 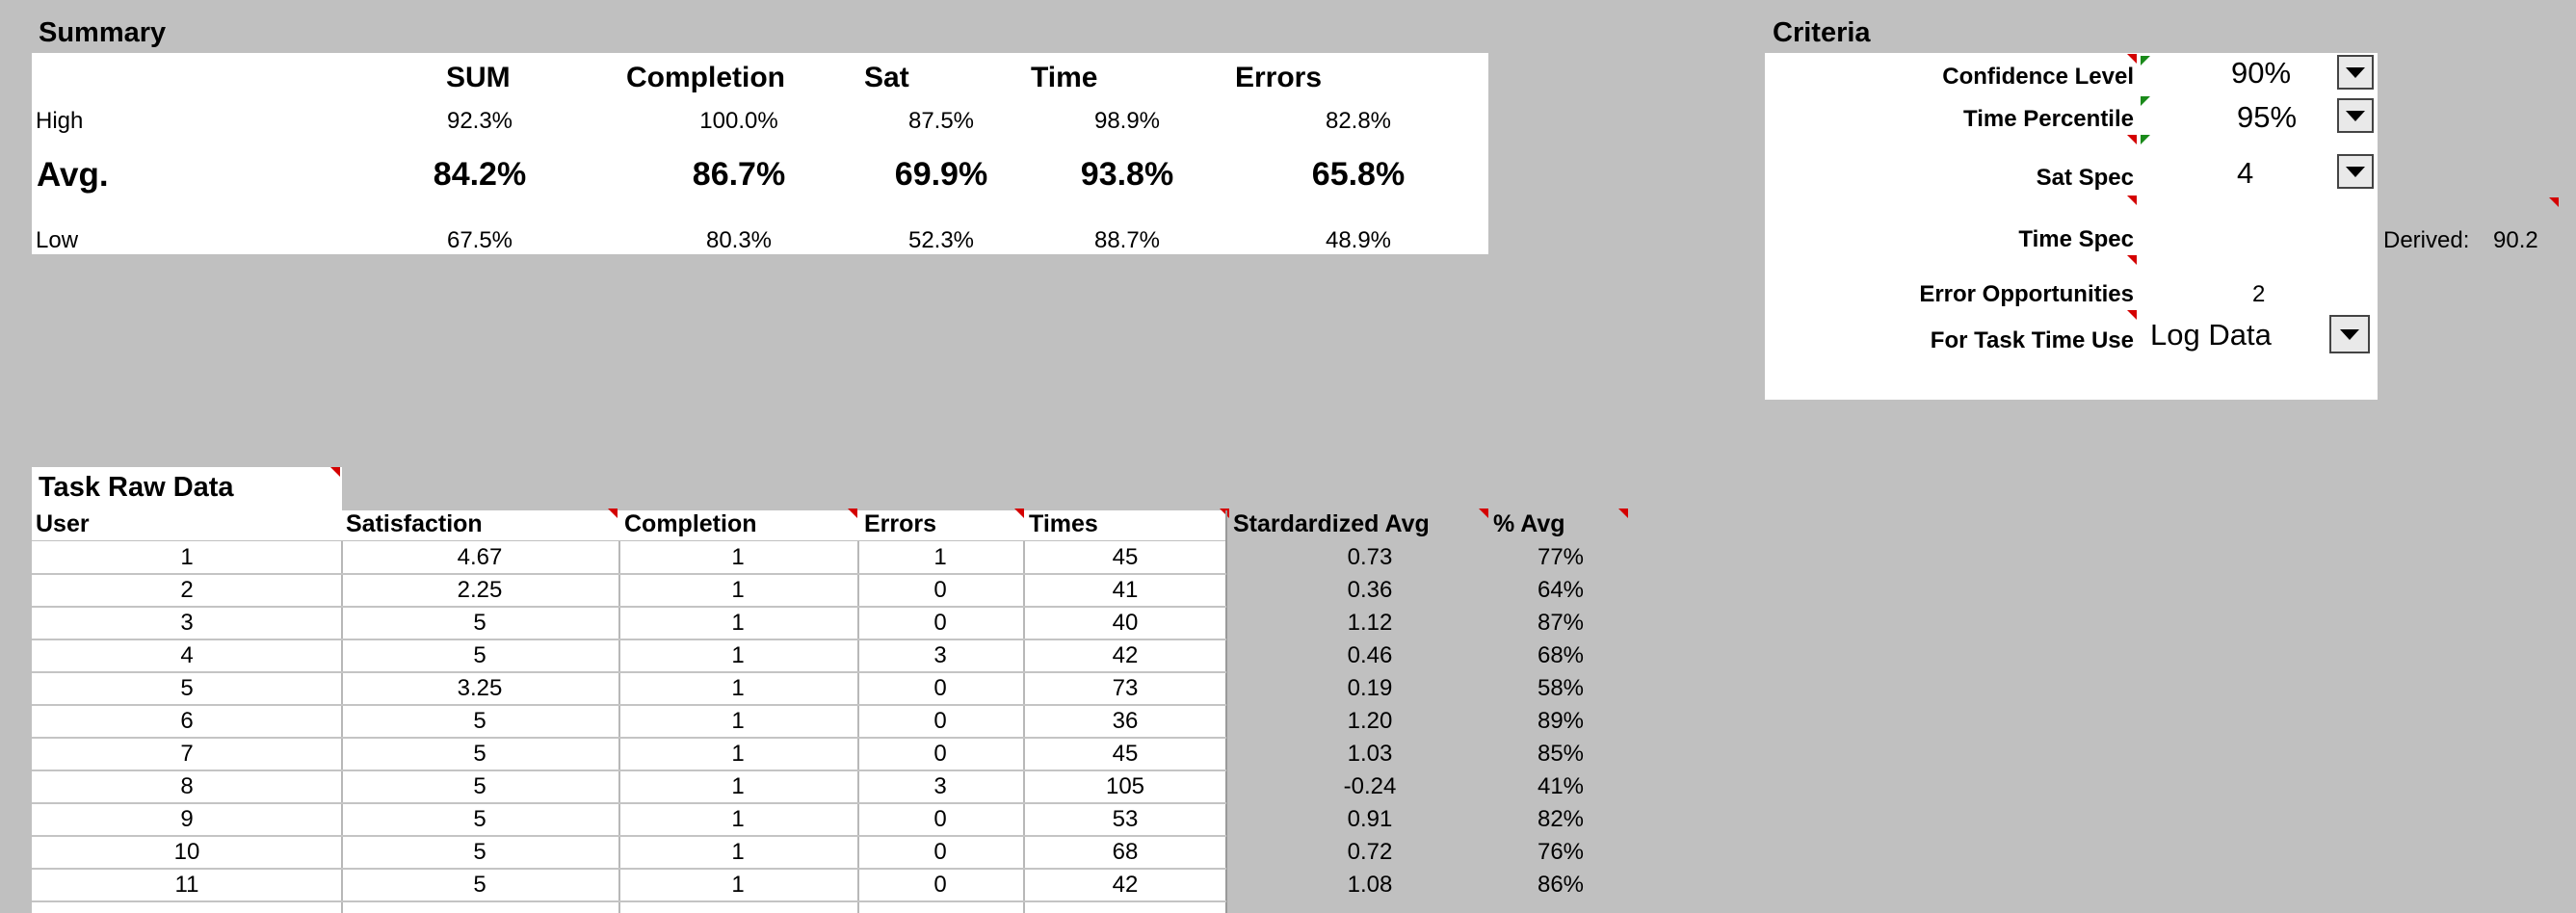 What do you see at coordinates (1529, 523) in the screenshot?
I see `column-header-percent-avg: % Avg` at bounding box center [1529, 523].